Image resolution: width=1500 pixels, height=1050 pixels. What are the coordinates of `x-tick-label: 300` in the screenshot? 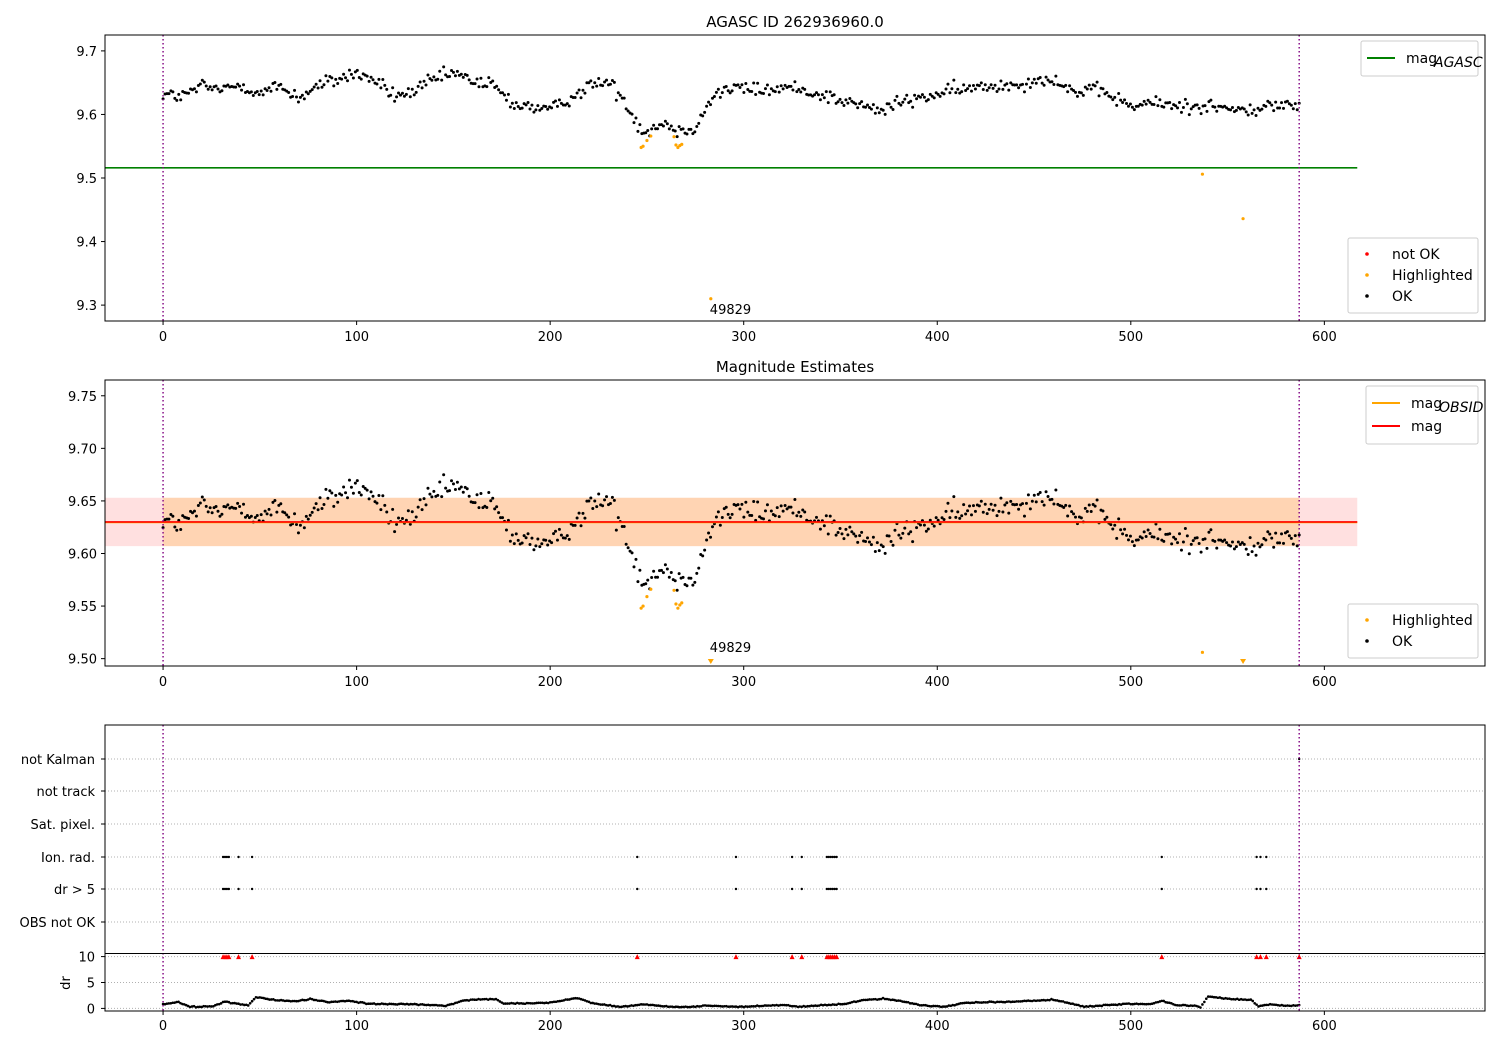 It's located at (743, 1026).